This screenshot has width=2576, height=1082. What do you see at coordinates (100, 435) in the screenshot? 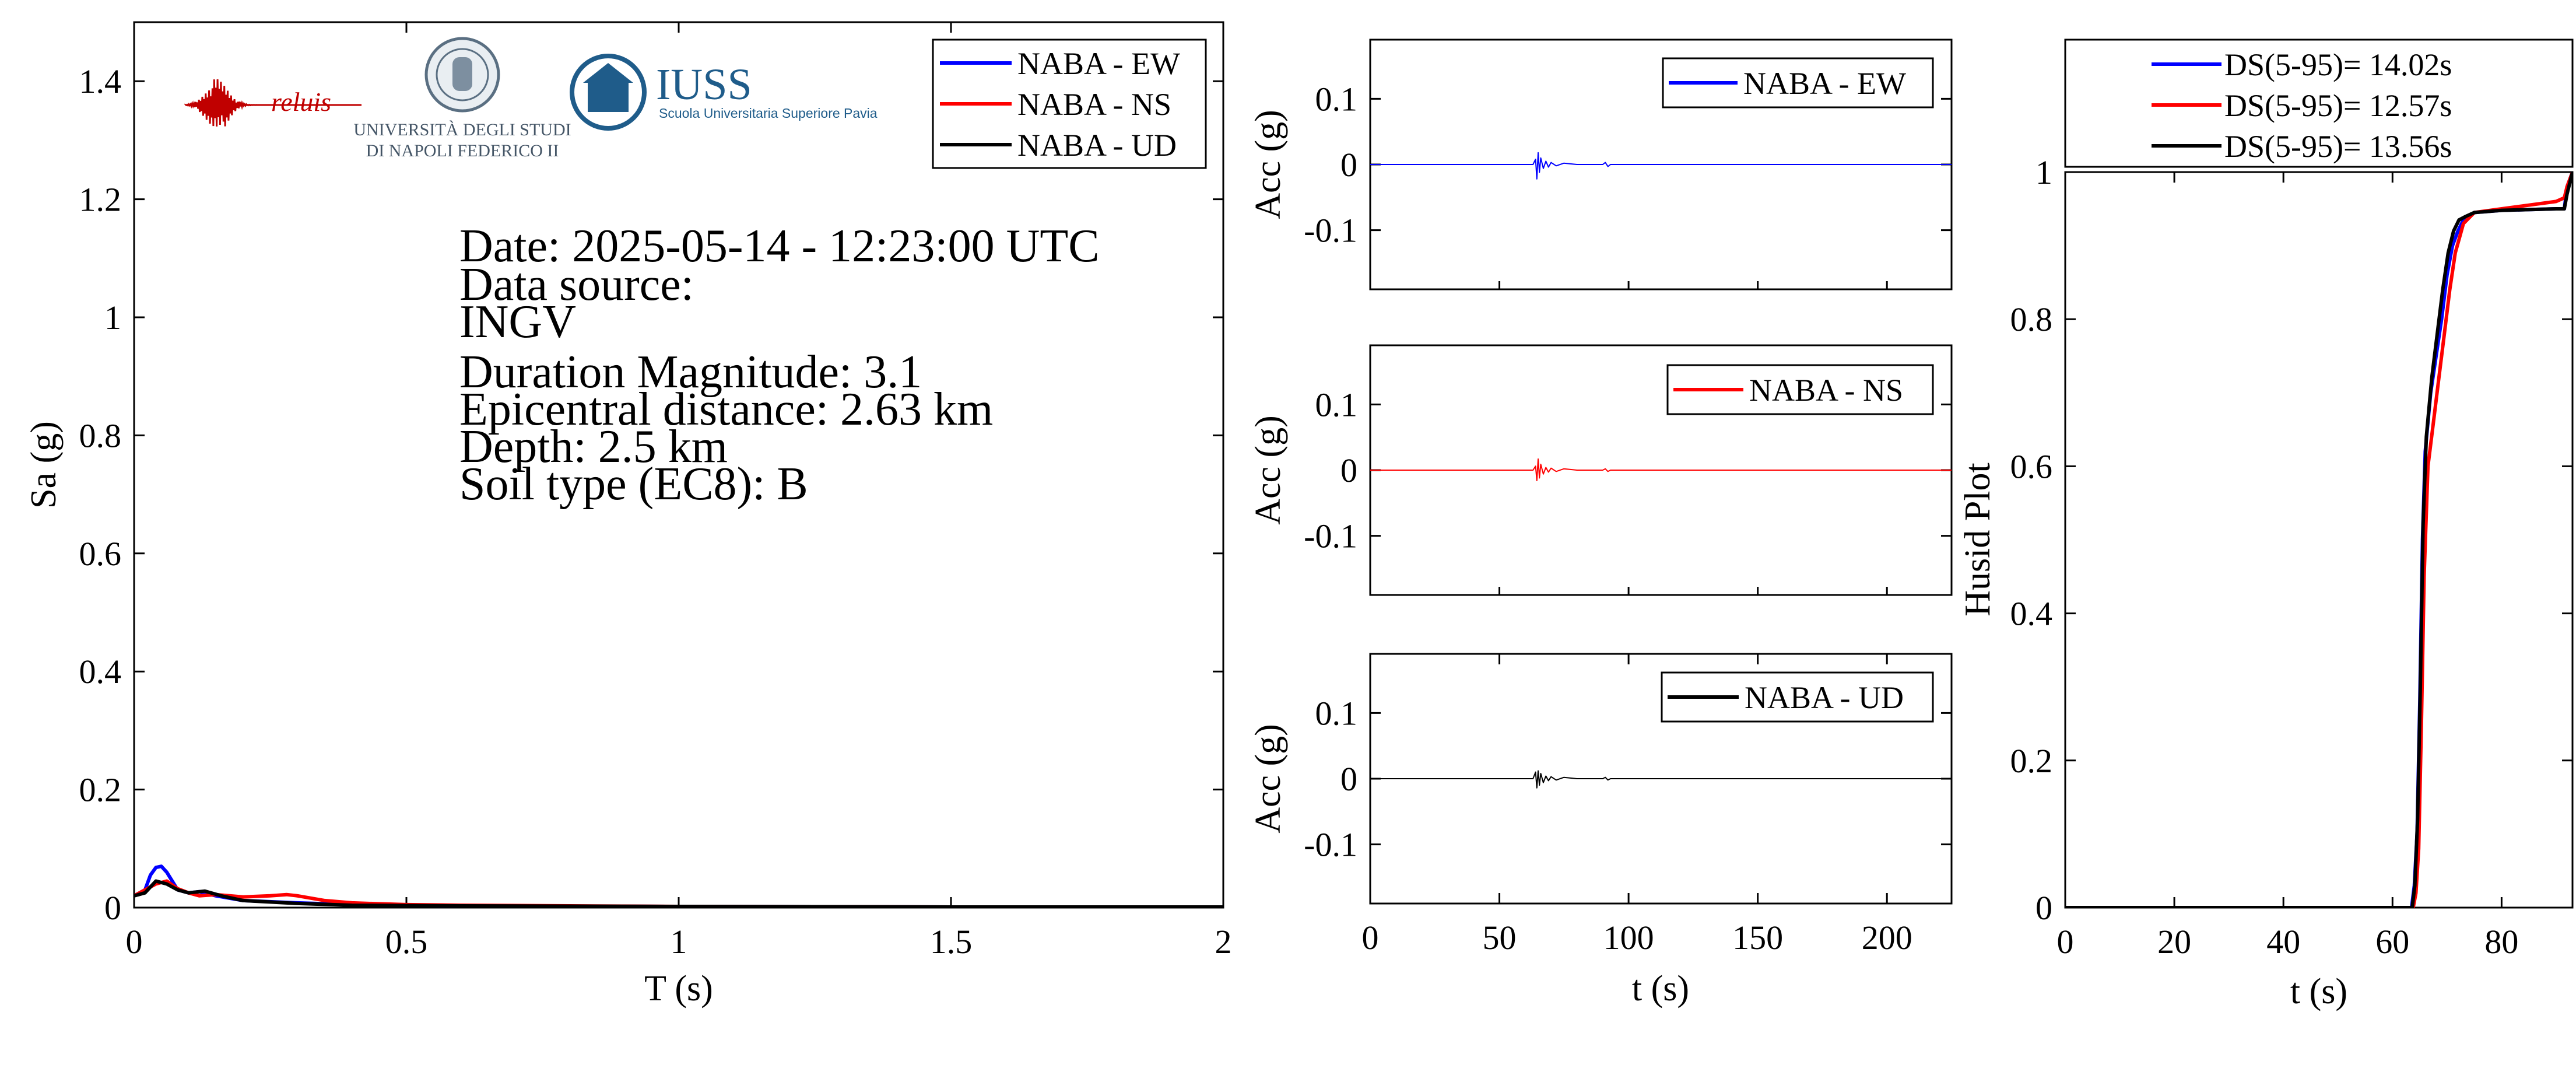
I see `spectrum-ytick-label: 0.8` at bounding box center [100, 435].